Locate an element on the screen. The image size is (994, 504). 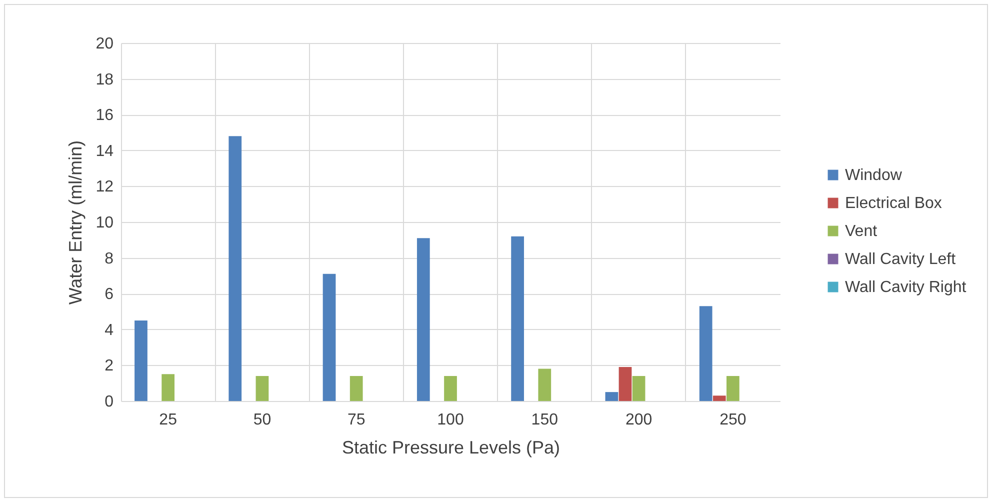
y-tick-label: 2 is located at coordinates (109, 366).